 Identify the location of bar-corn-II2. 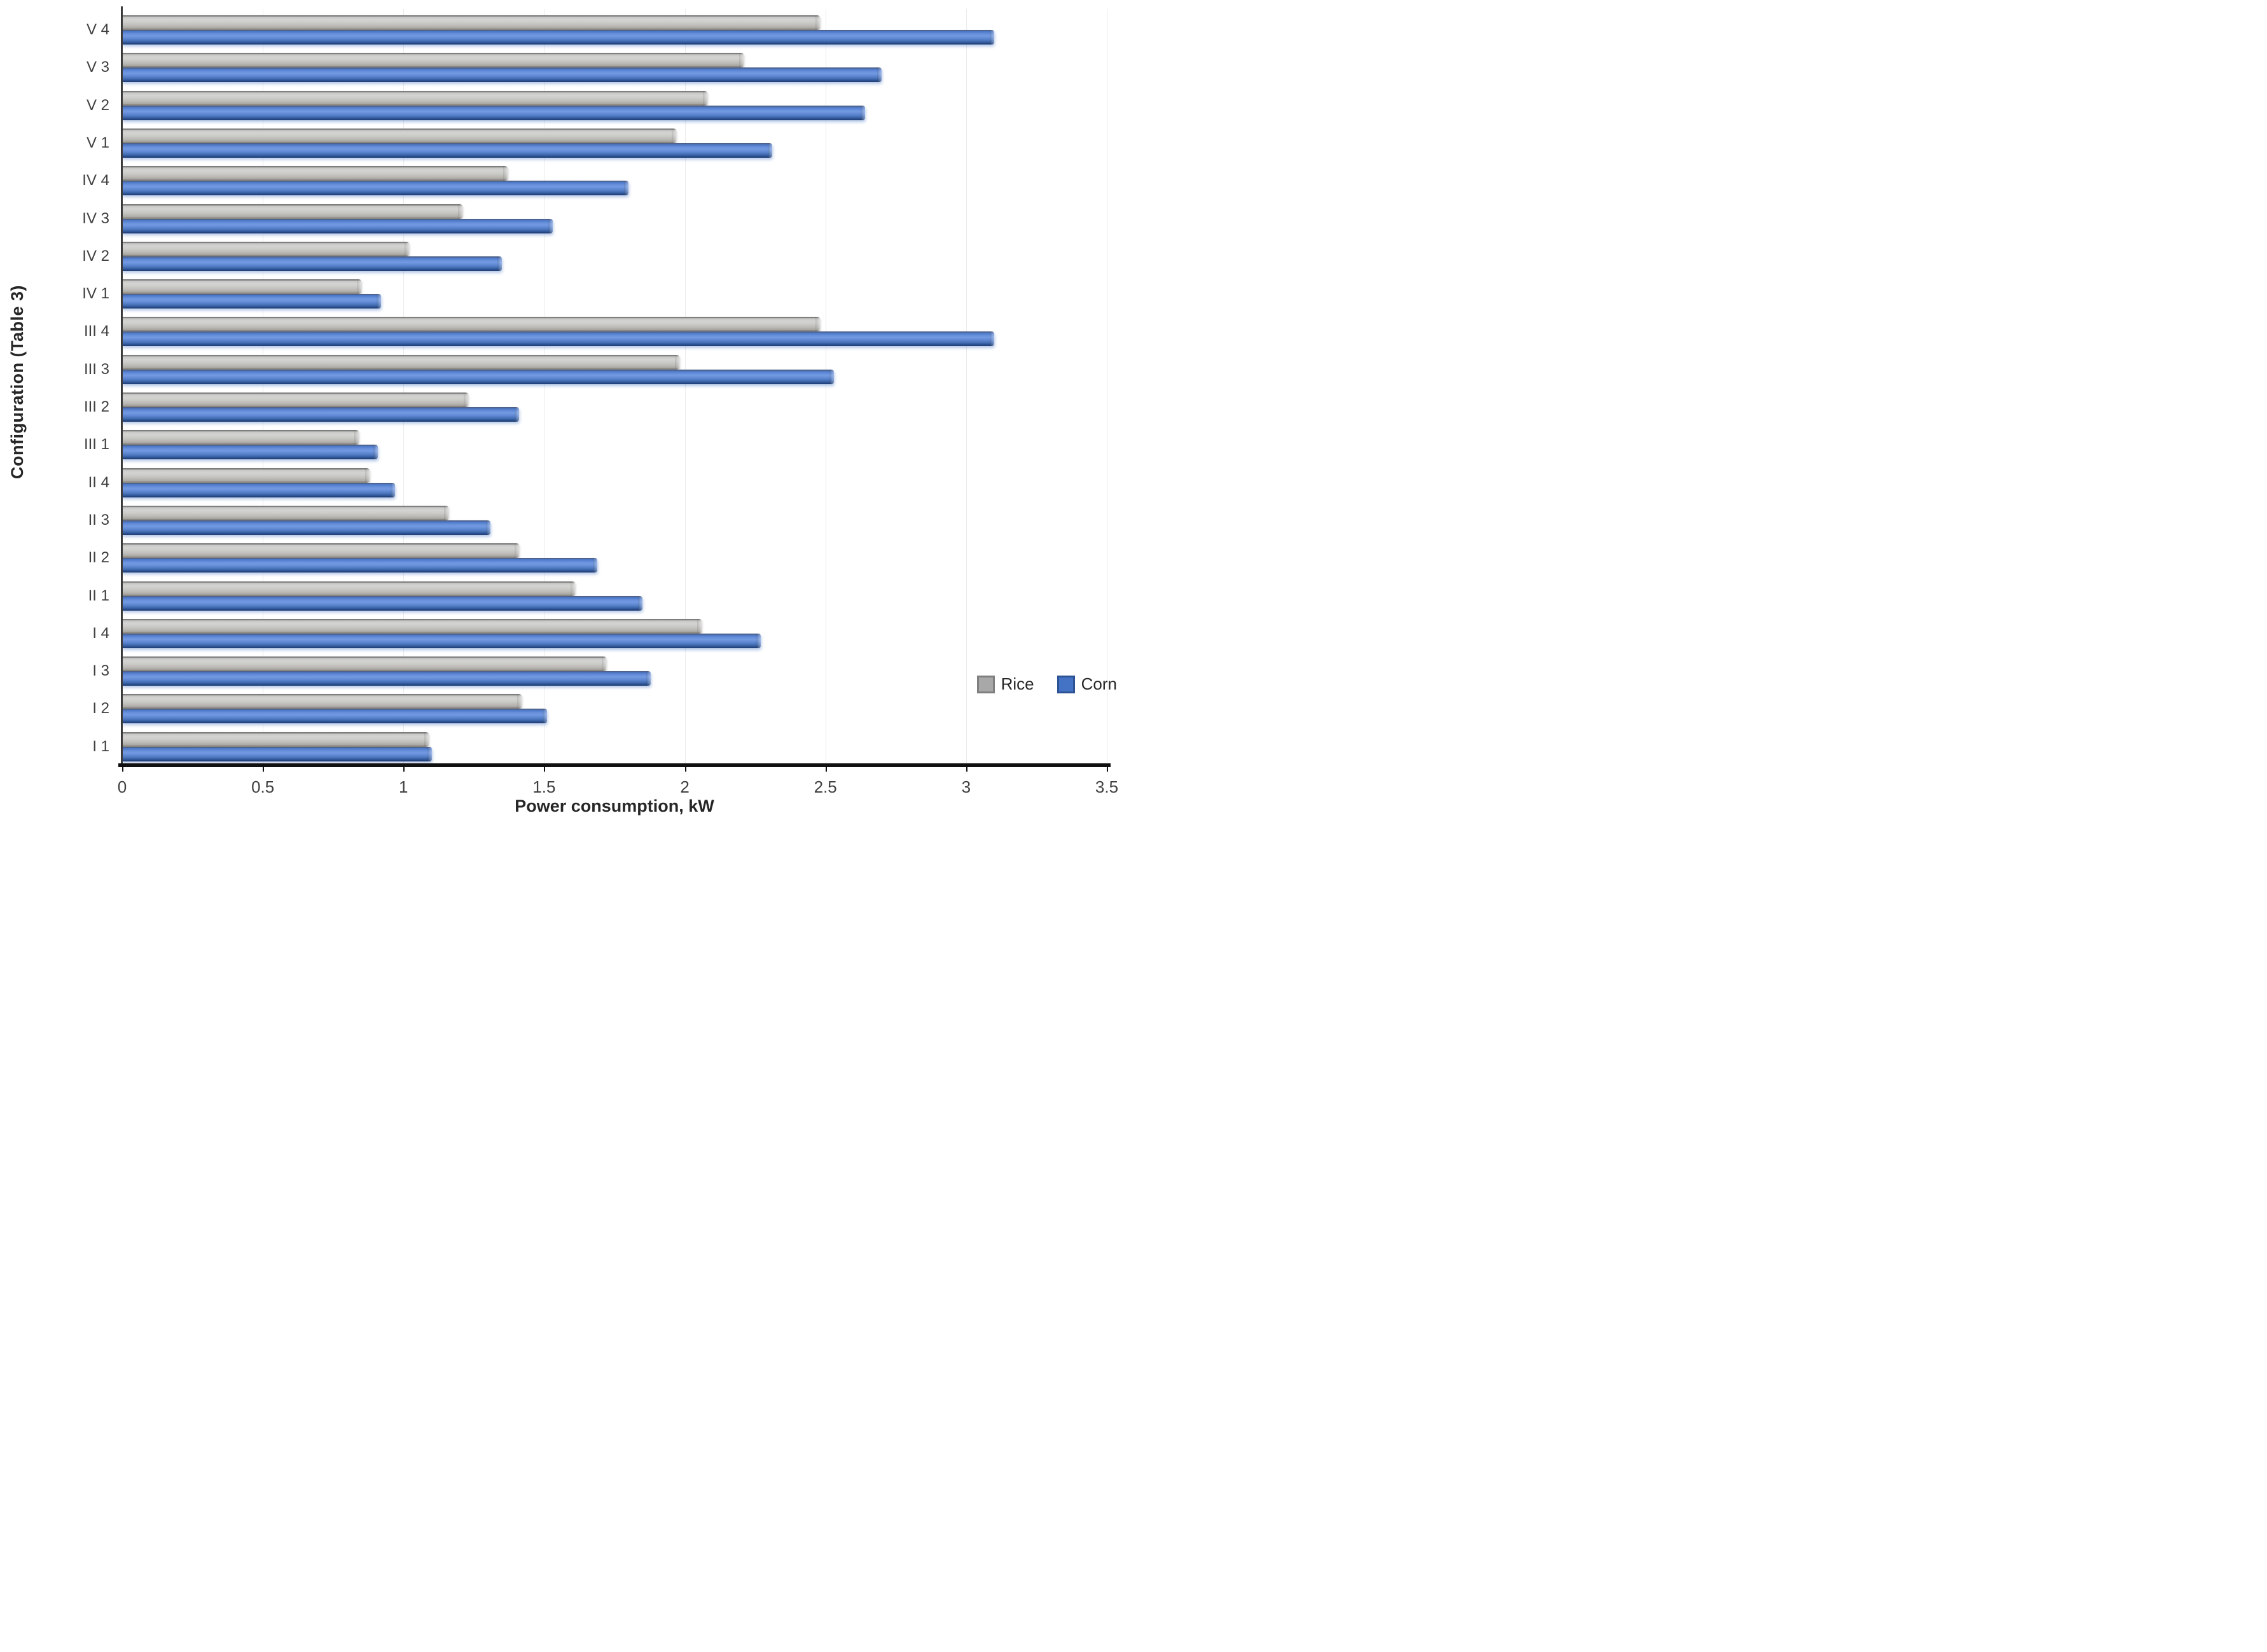
(360, 565).